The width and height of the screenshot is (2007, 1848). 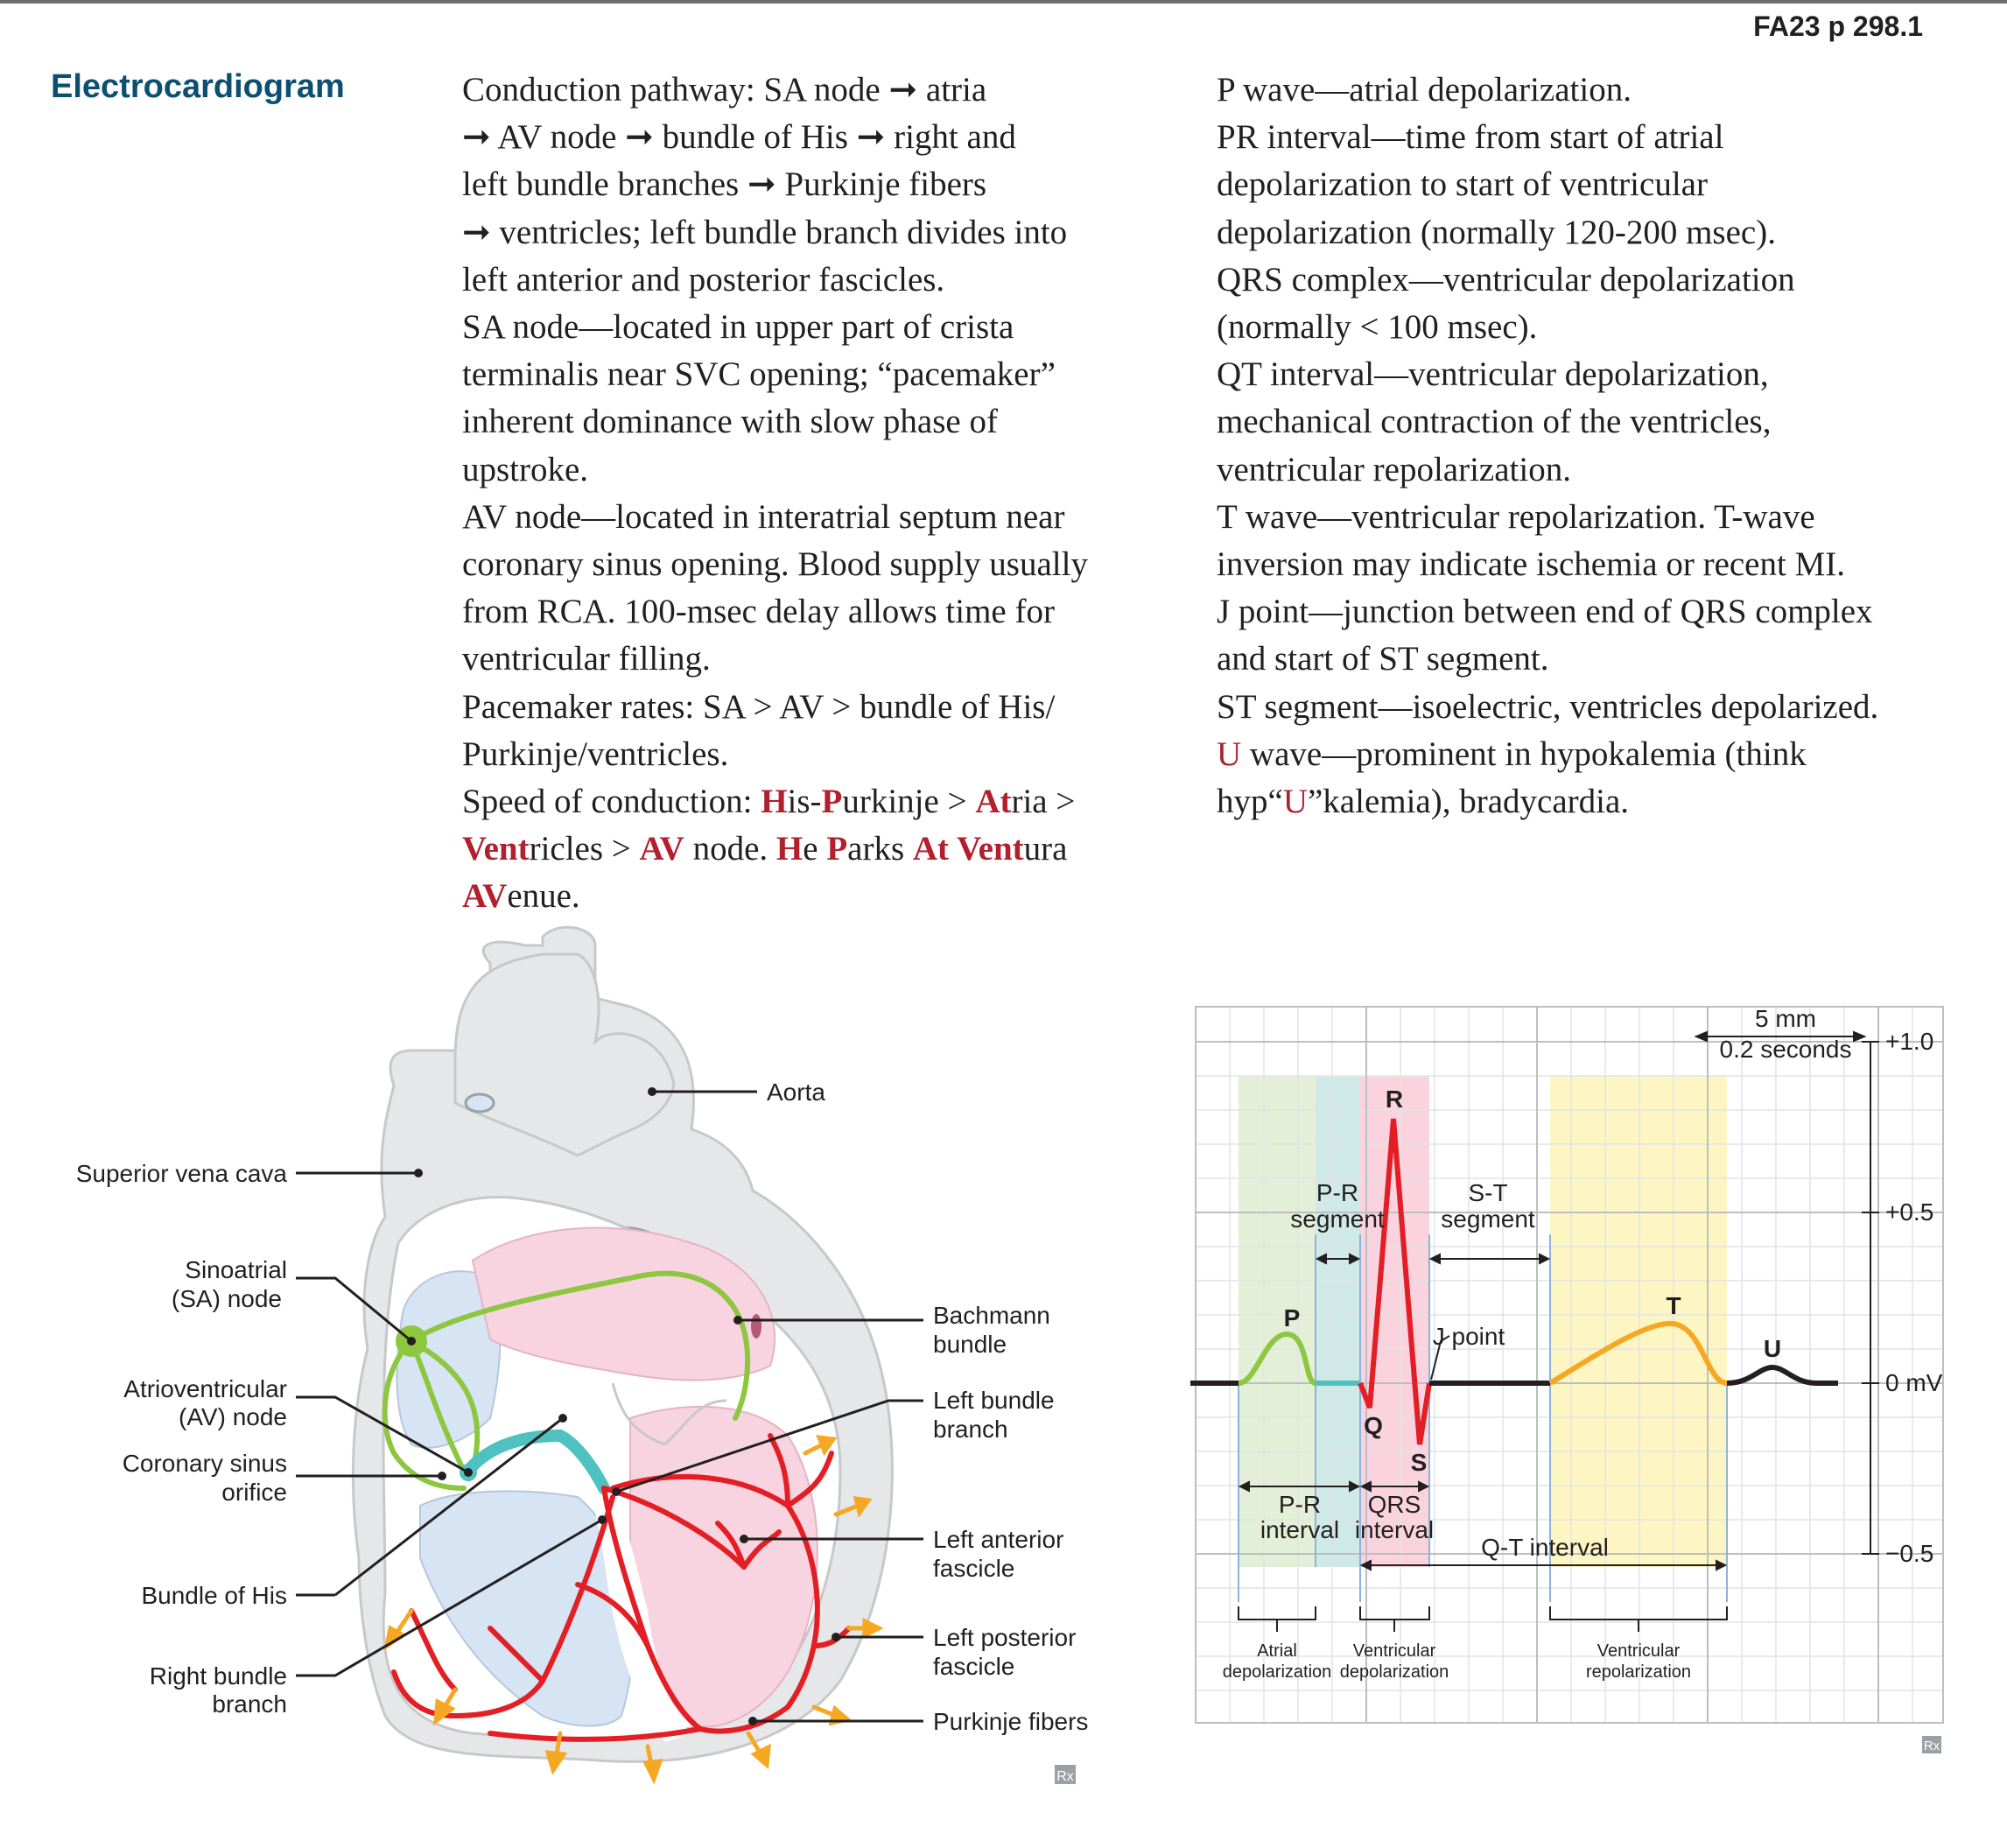 What do you see at coordinates (973, 1569) in the screenshot?
I see `label-left-anterior-2: fascicle` at bounding box center [973, 1569].